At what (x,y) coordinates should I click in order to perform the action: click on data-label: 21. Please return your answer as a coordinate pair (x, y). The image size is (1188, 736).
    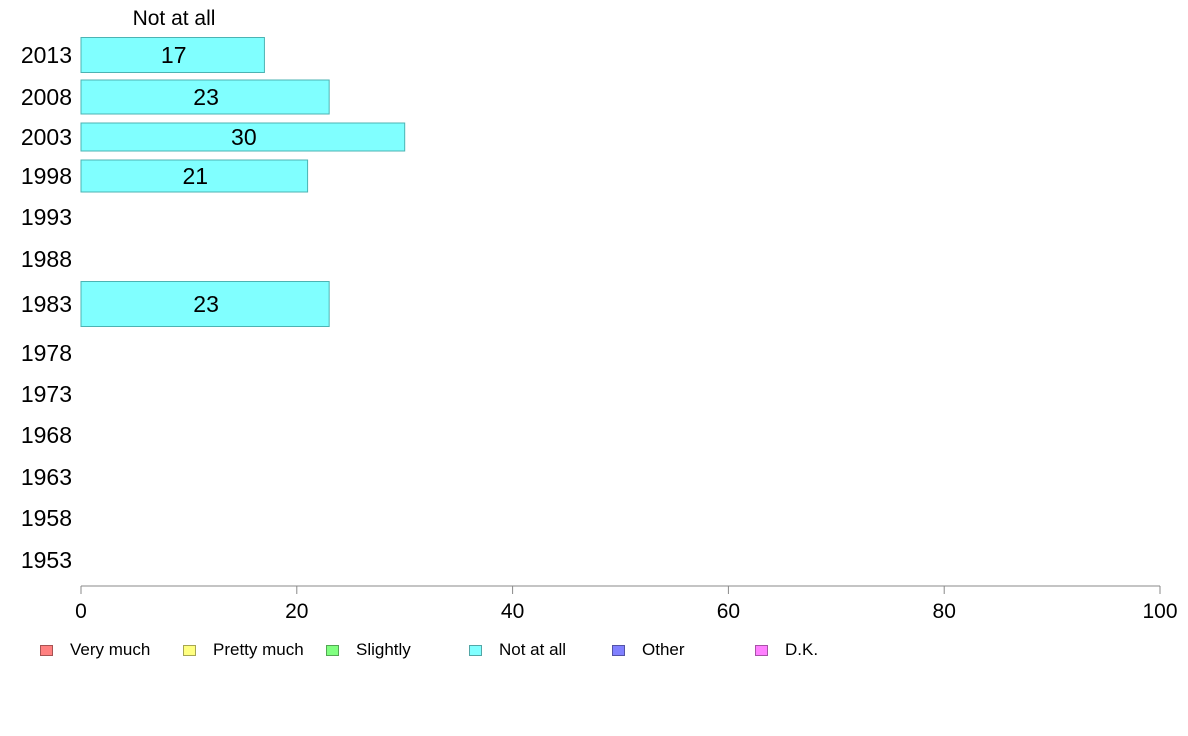
    Looking at the image, I should click on (195, 176).